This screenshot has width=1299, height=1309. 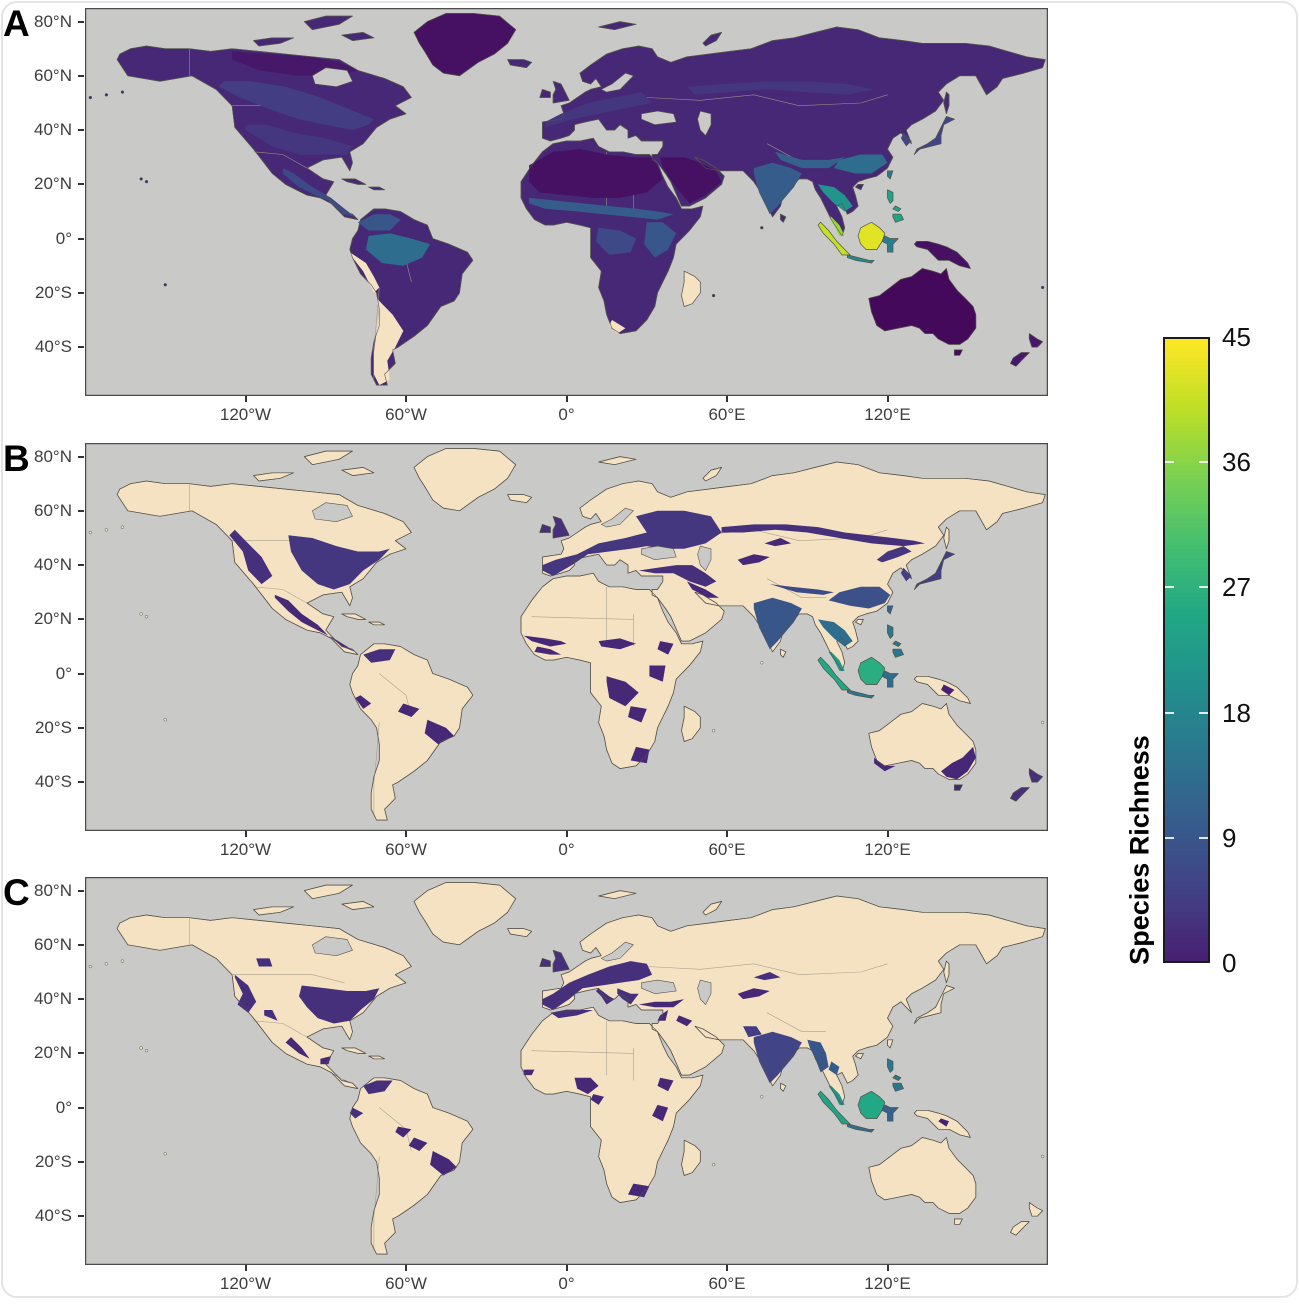 I want to click on richness-region-siberia_b, so click(x=823, y=535).